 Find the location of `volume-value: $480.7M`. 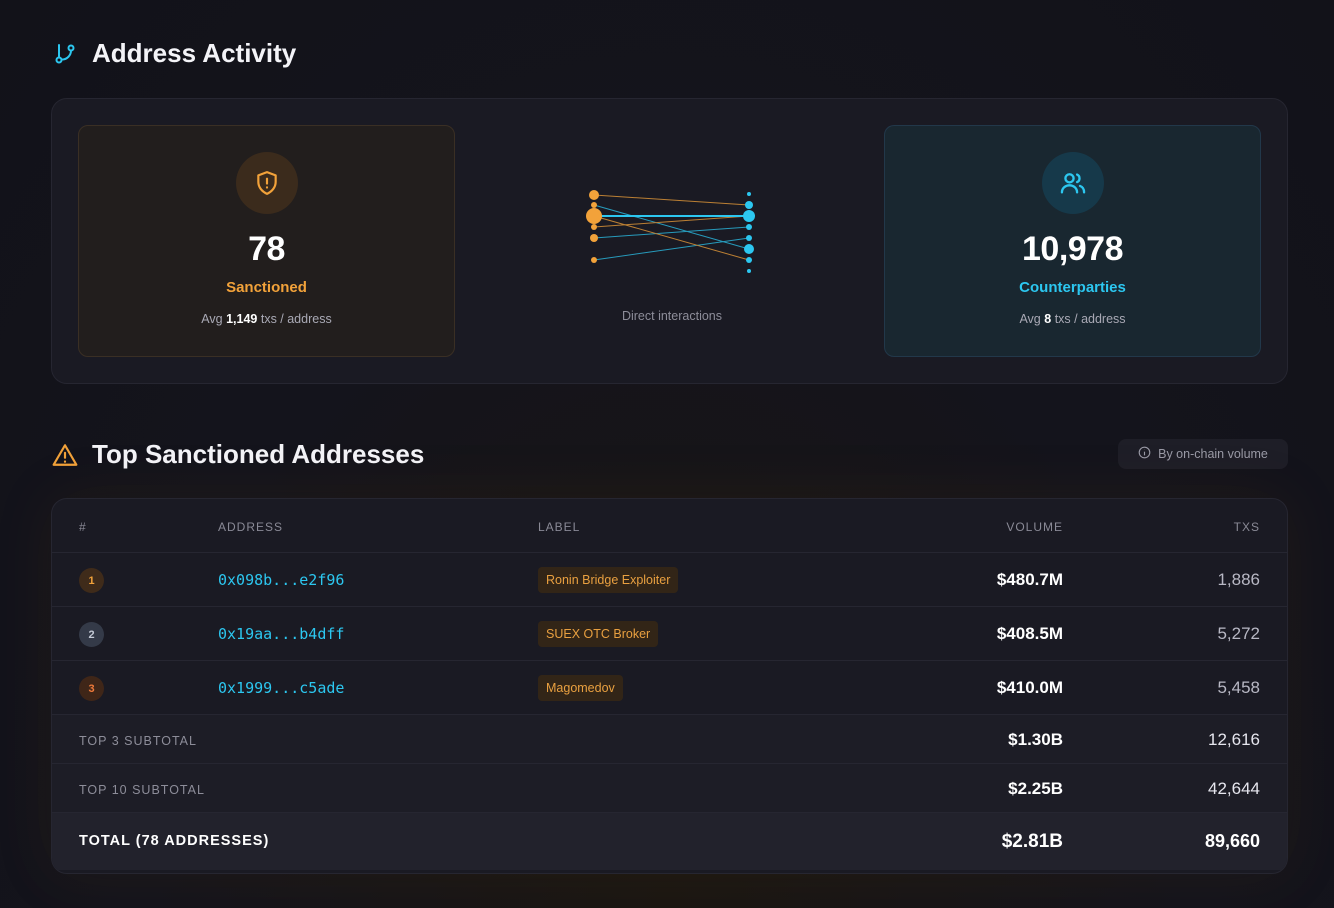

volume-value: $480.7M is located at coordinates (1029, 579).